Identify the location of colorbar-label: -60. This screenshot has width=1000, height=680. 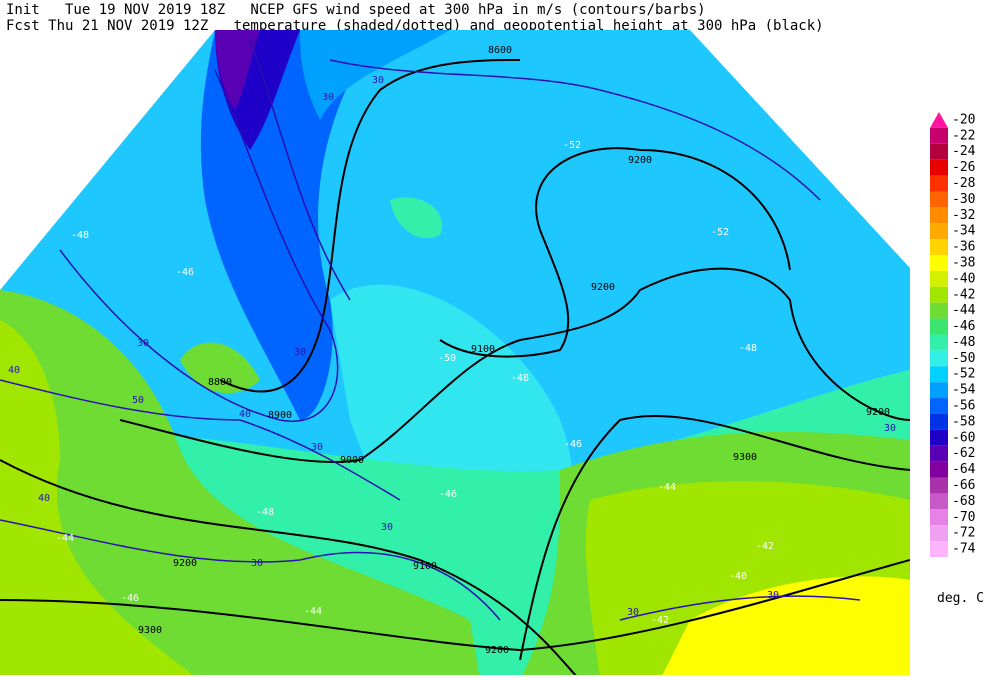
(963, 437).